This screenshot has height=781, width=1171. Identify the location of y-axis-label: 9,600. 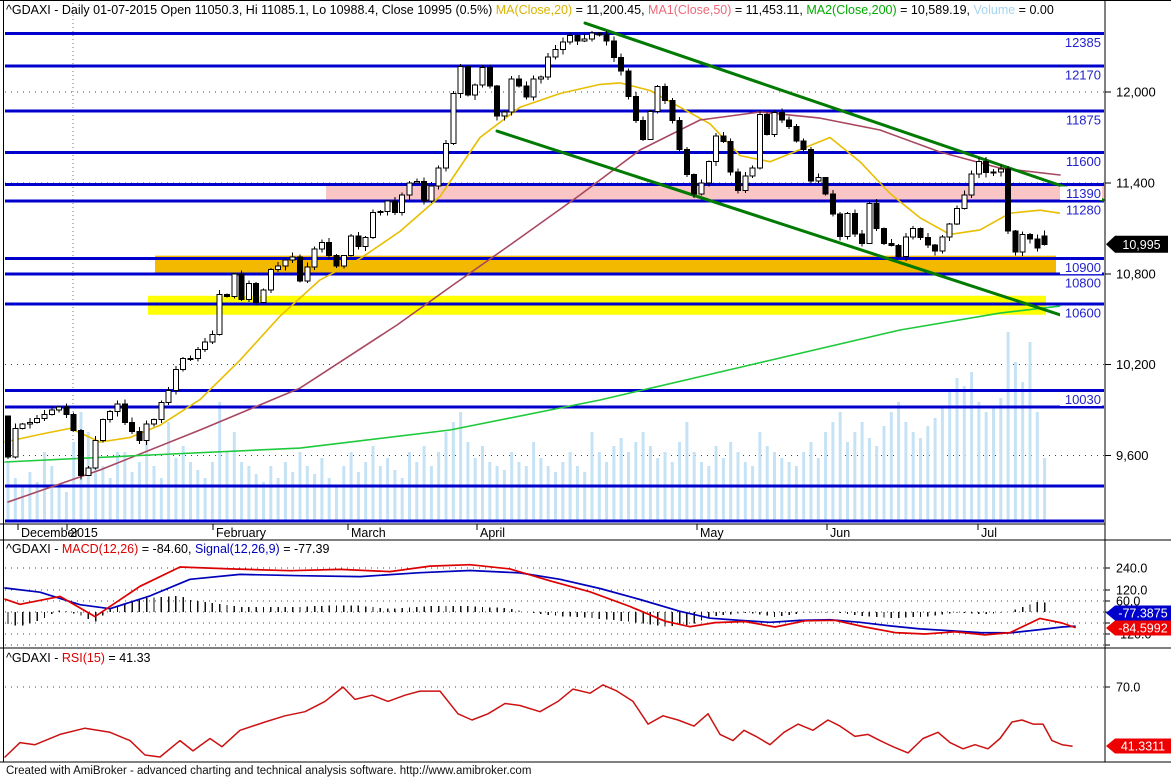
(1132, 455).